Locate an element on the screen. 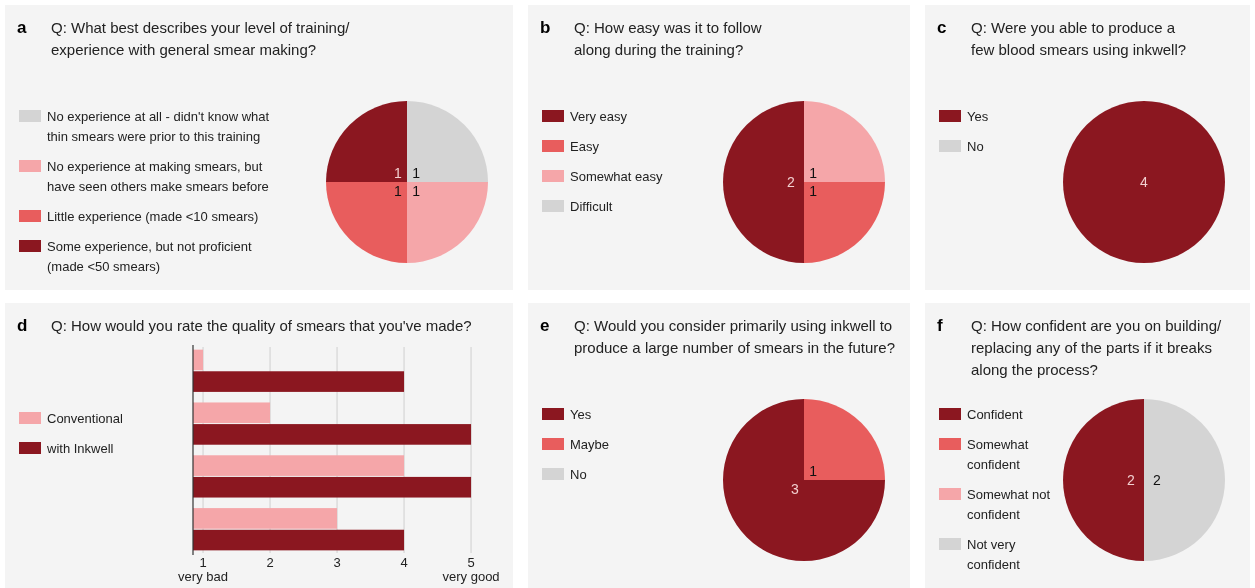 The width and height of the screenshot is (1255, 588). legend-label: Some experience, but not proficient (made <50 smears) is located at coordinates (149, 256).